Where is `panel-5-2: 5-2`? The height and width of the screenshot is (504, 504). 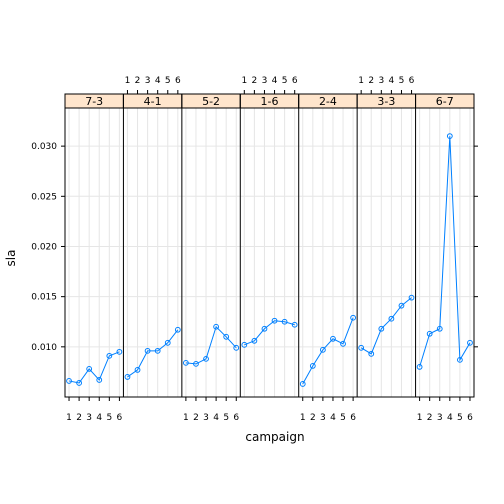 panel-5-2: 5-2 is located at coordinates (211, 230).